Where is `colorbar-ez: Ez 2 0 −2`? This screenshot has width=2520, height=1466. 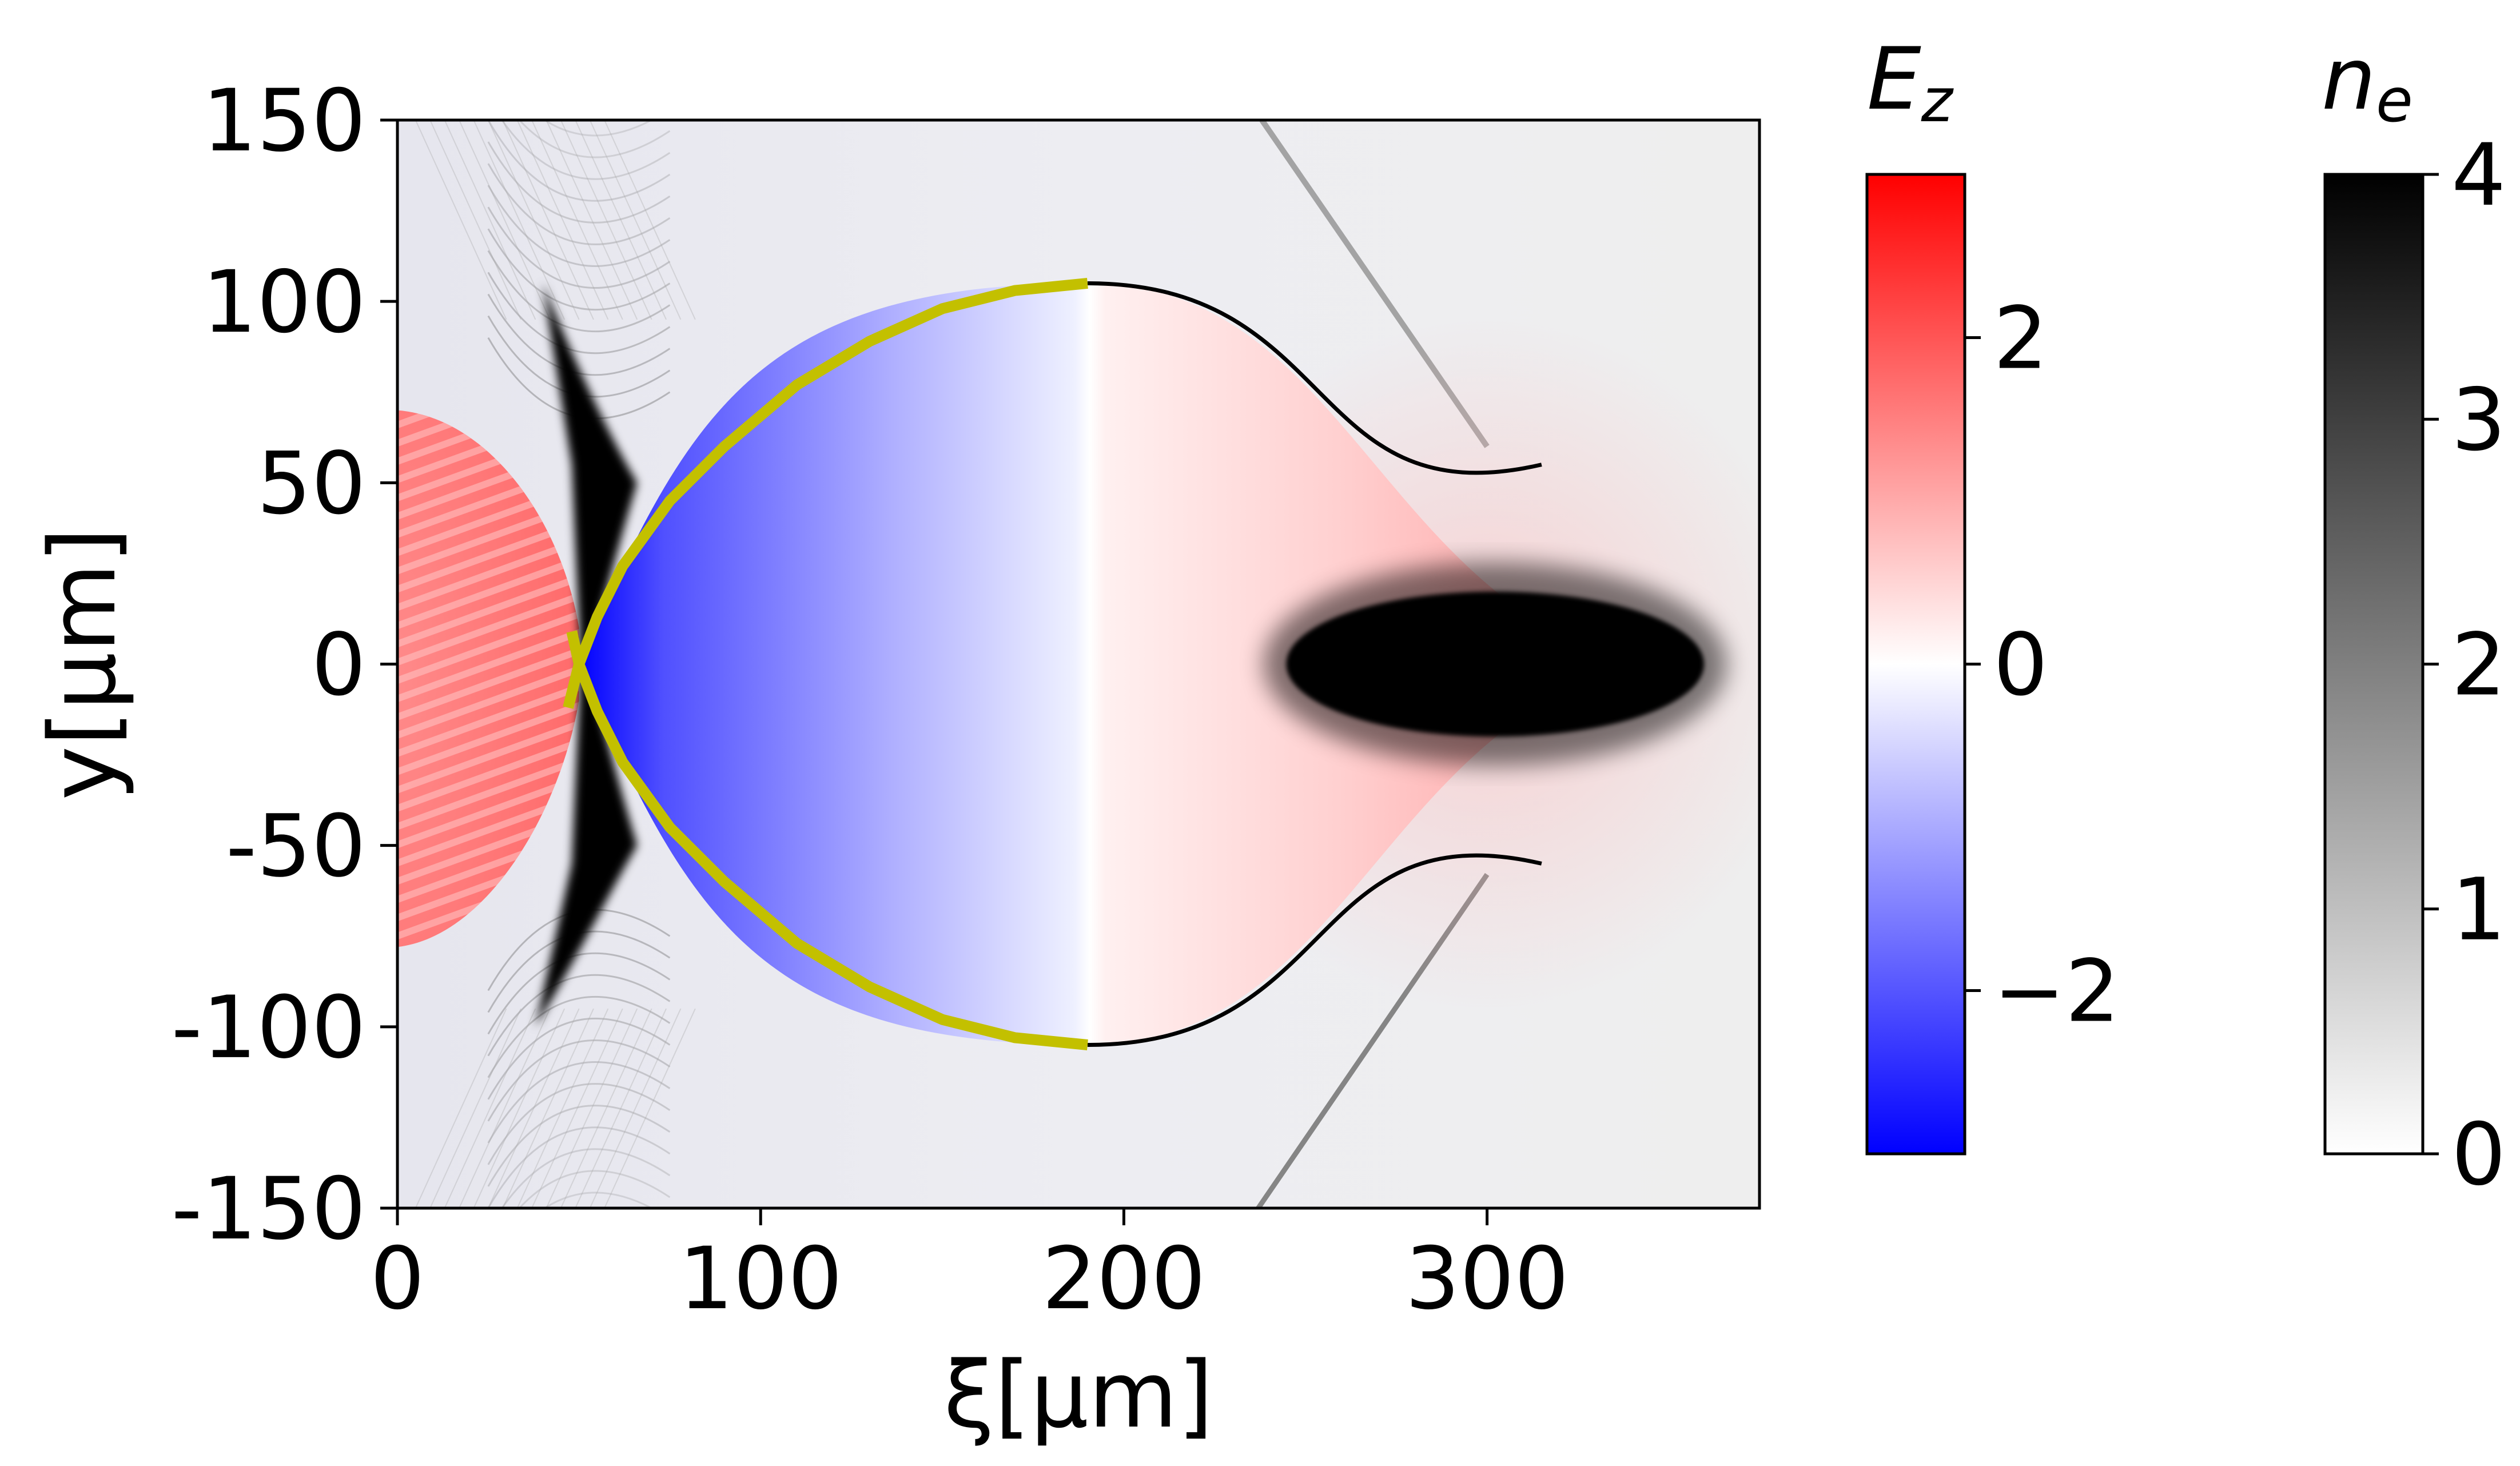 colorbar-ez: Ez 2 0 −2 is located at coordinates (1992, 593).